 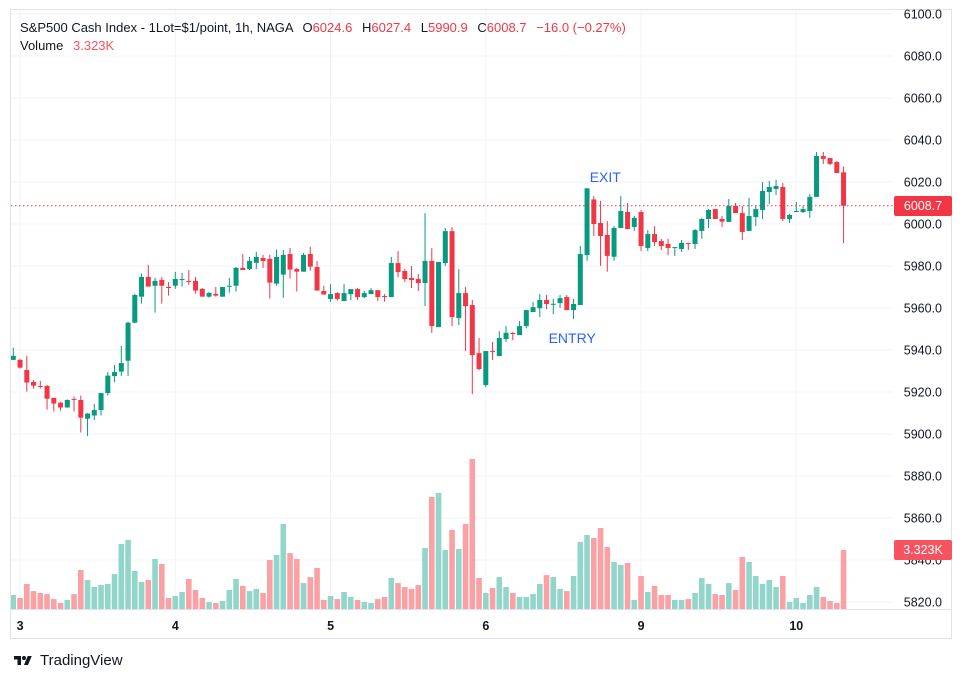 I want to click on open-label: O, so click(x=307, y=27).